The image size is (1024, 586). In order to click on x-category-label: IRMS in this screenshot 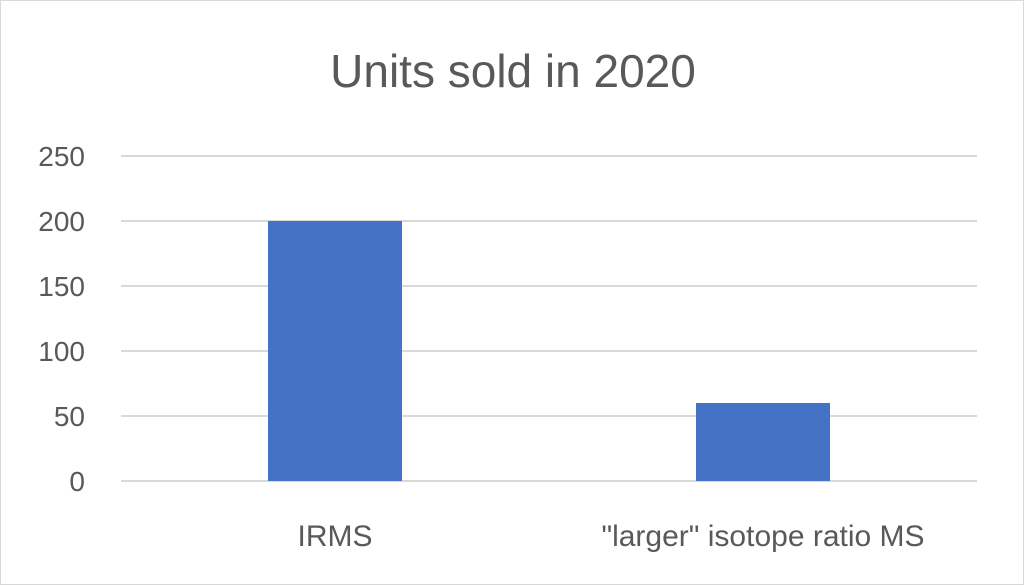, I will do `click(335, 536)`.